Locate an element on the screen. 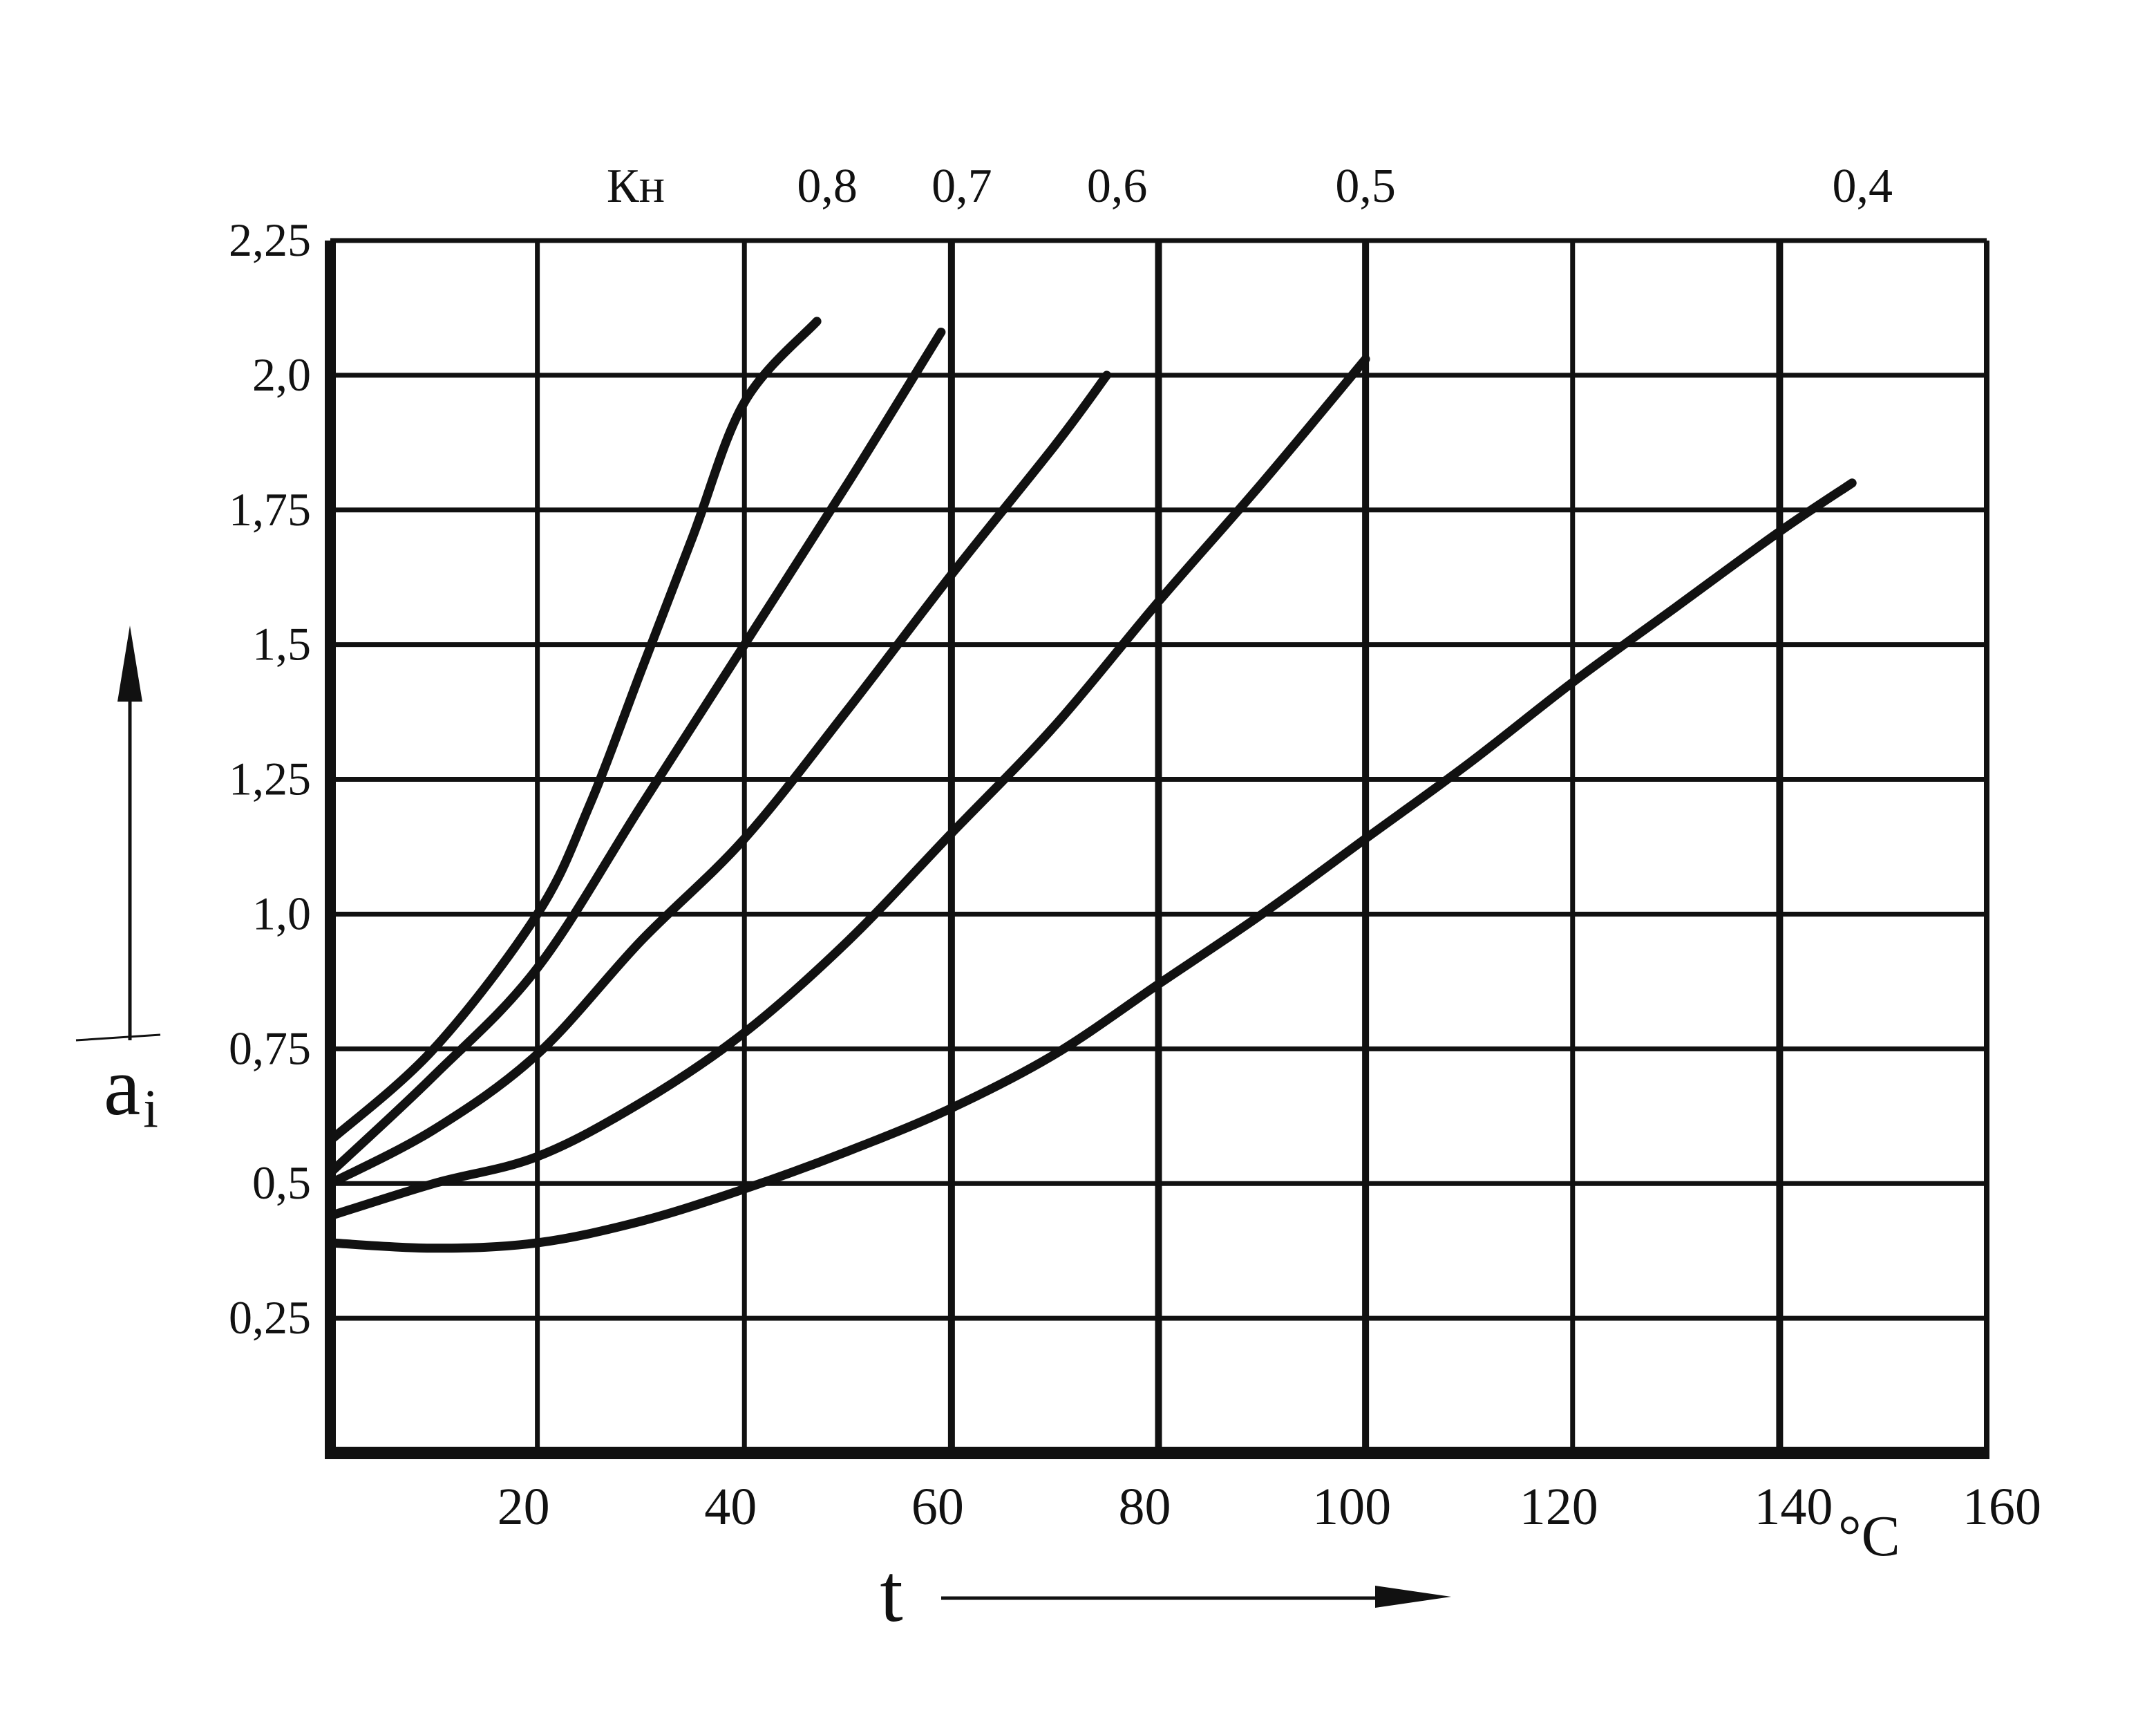 The height and width of the screenshot is (1717, 2156). x-tick-label-7: 160 is located at coordinates (2002, 1507).